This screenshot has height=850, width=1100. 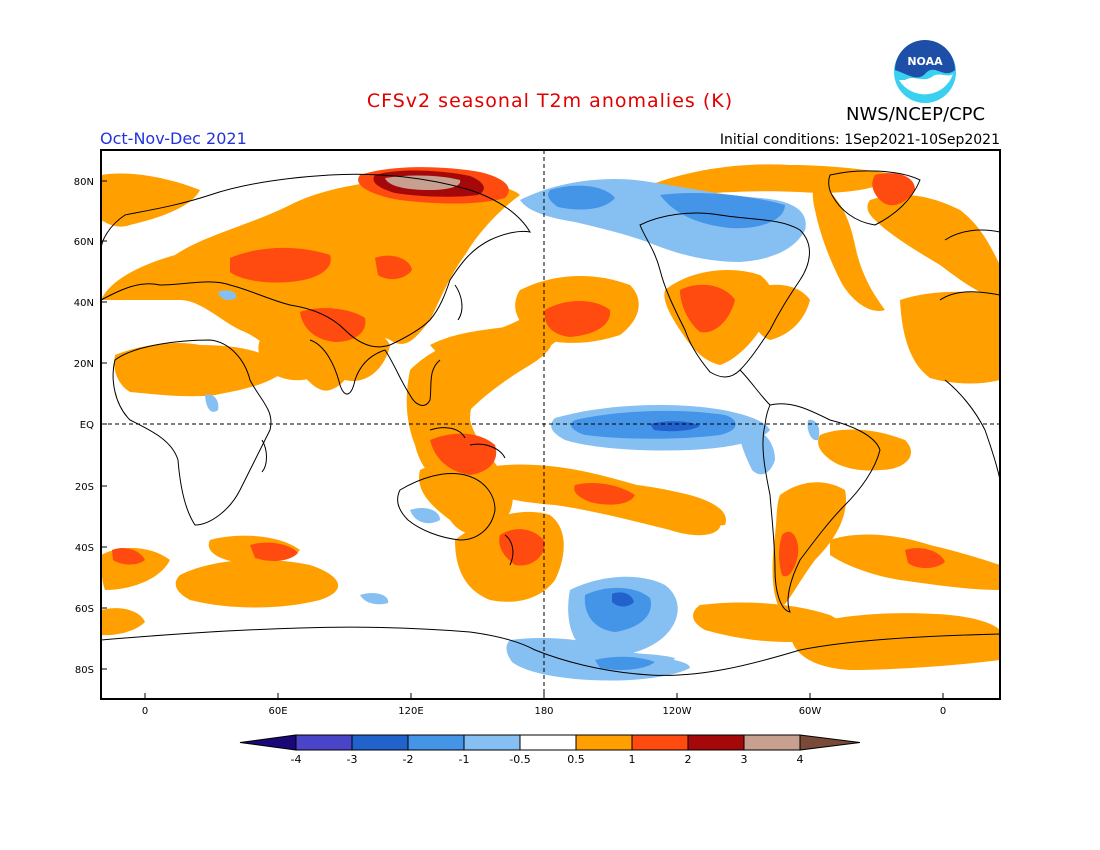 I want to click on warm-region-southwest-us, so click(x=707, y=308).